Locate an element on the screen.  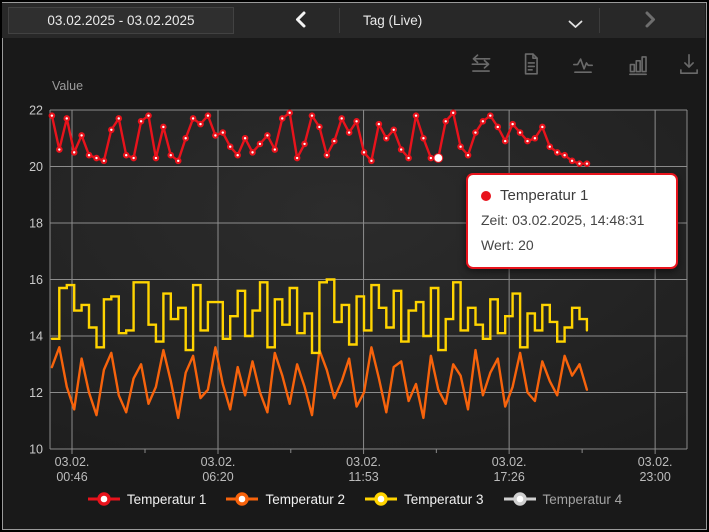
legend-item-temperatur-3: Temperatur 3 is located at coordinates (424, 499).